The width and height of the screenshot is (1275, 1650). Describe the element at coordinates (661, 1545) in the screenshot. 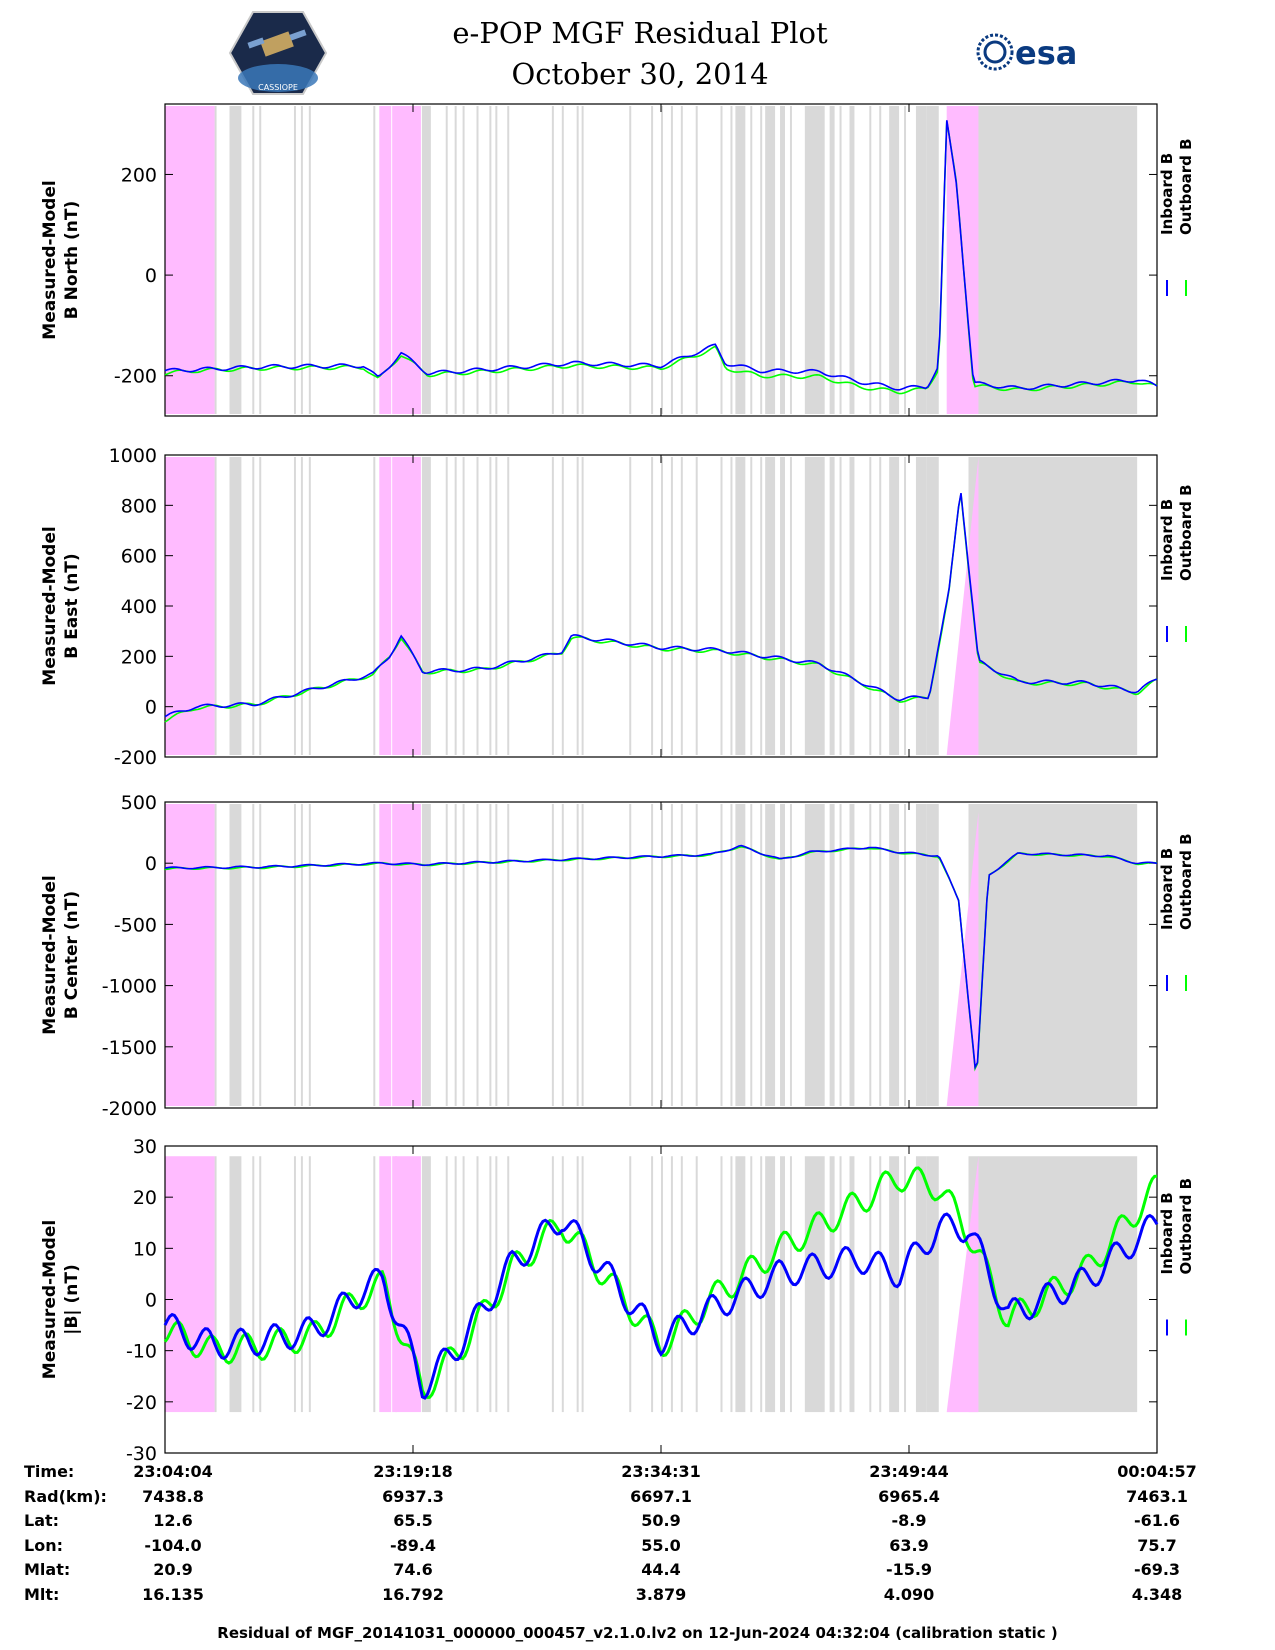

I see `info-value: 55.0` at that location.